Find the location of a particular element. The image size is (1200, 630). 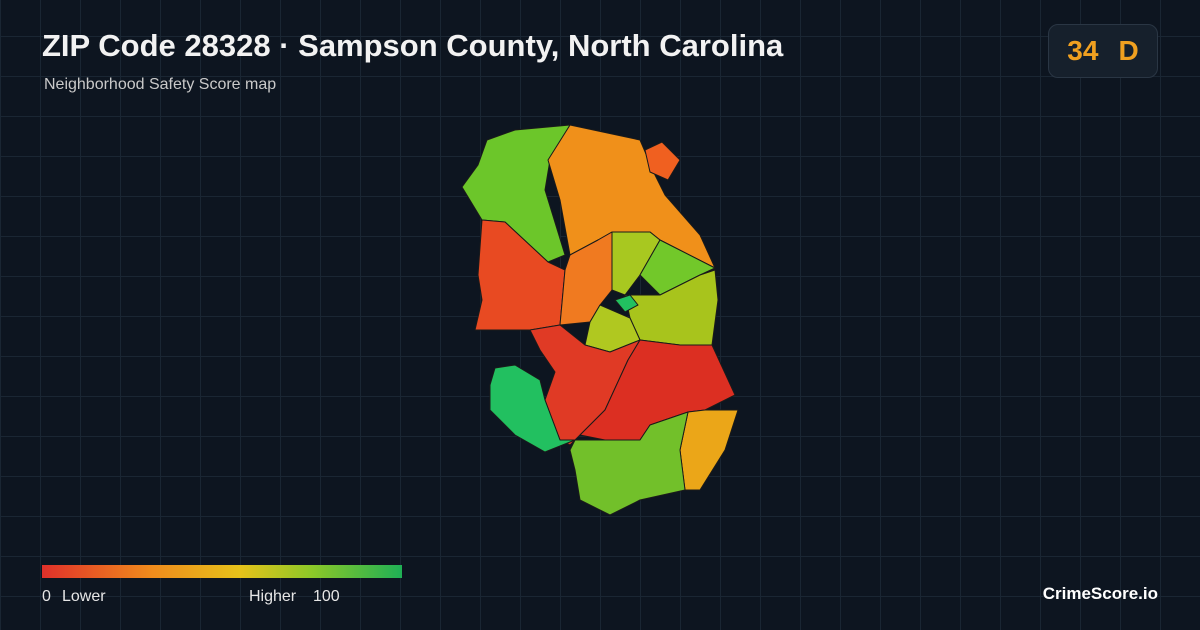

legend-max-label: Higher is located at coordinates (273, 596).